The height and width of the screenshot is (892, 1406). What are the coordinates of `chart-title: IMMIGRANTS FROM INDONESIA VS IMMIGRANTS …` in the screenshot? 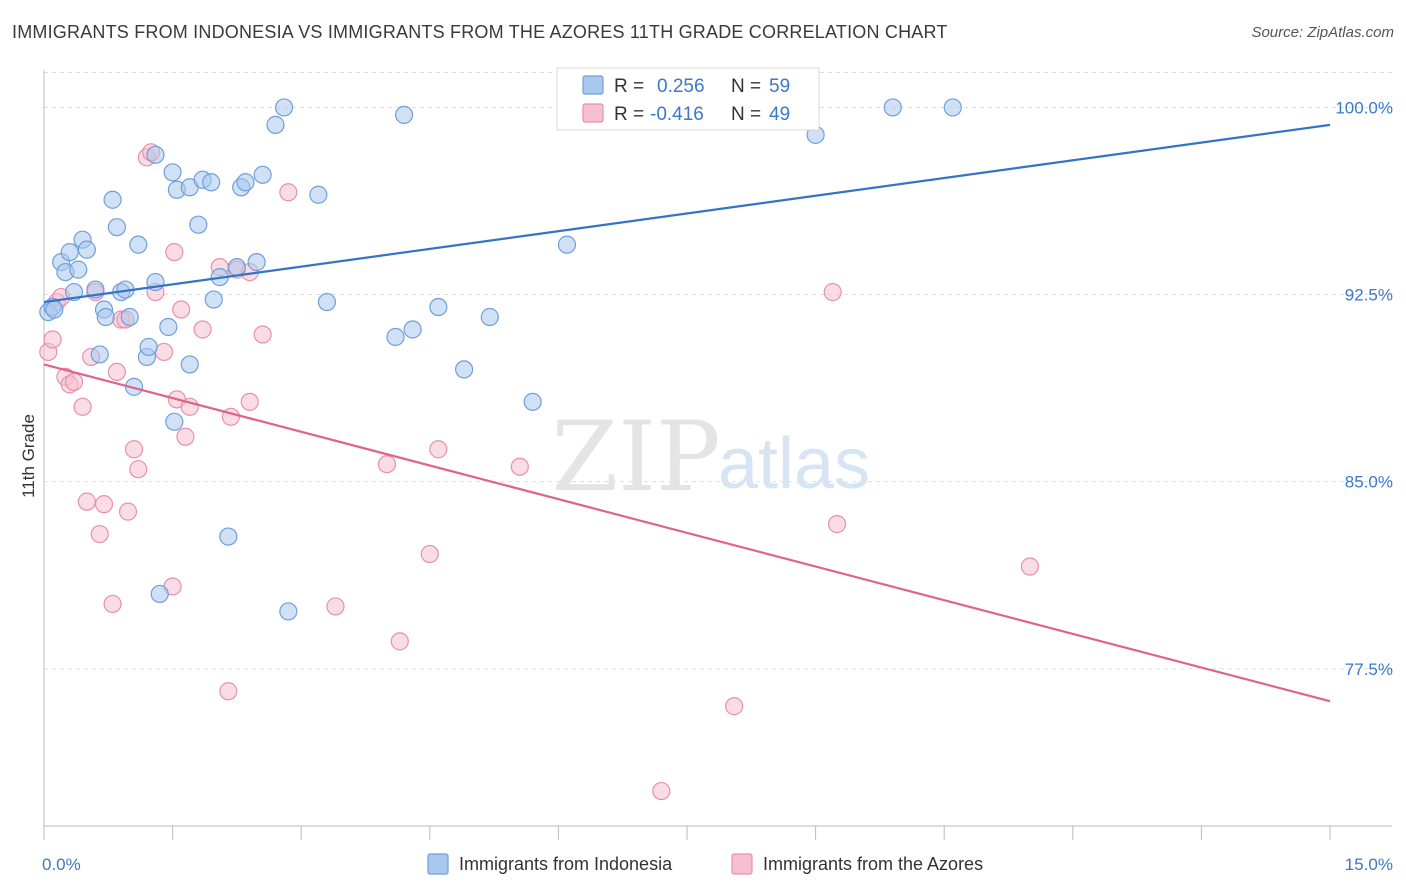 It's located at (480, 32).